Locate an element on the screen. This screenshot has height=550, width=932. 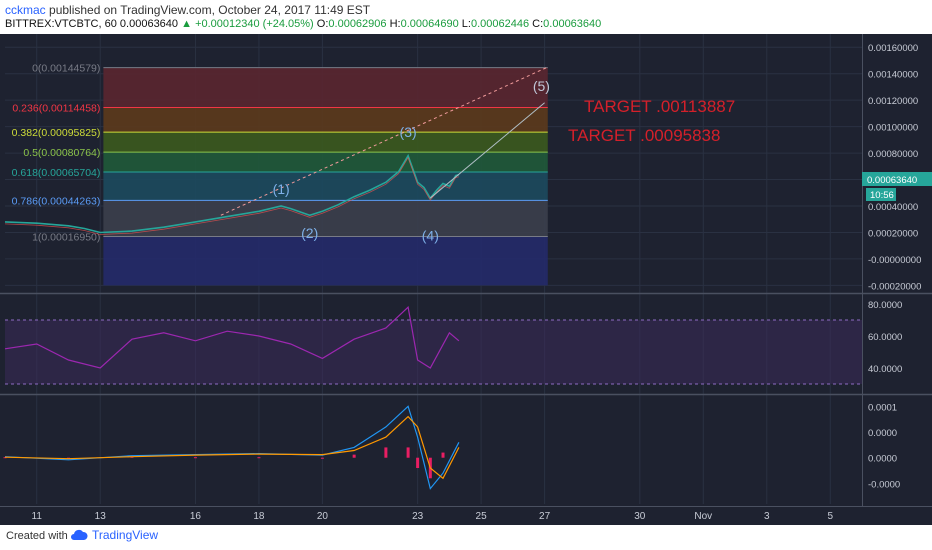
price-line is located at coordinates (232, 193).